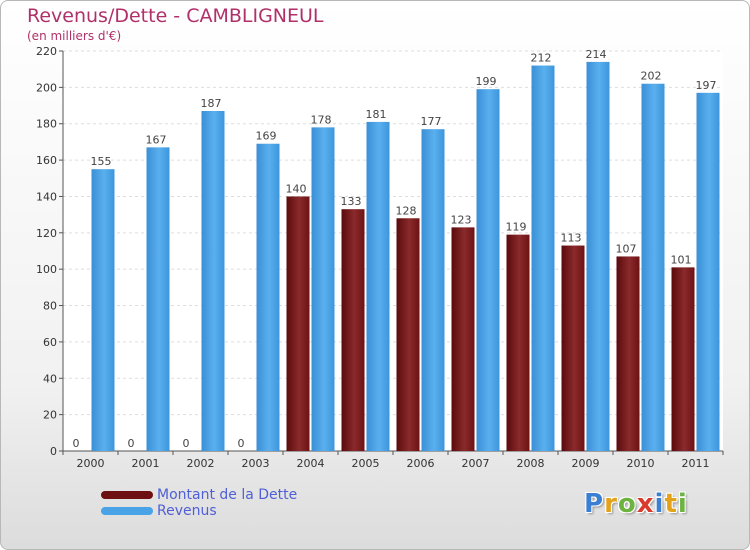 The height and width of the screenshot is (550, 750). I want to click on y-tick-label: 20, so click(50, 415).